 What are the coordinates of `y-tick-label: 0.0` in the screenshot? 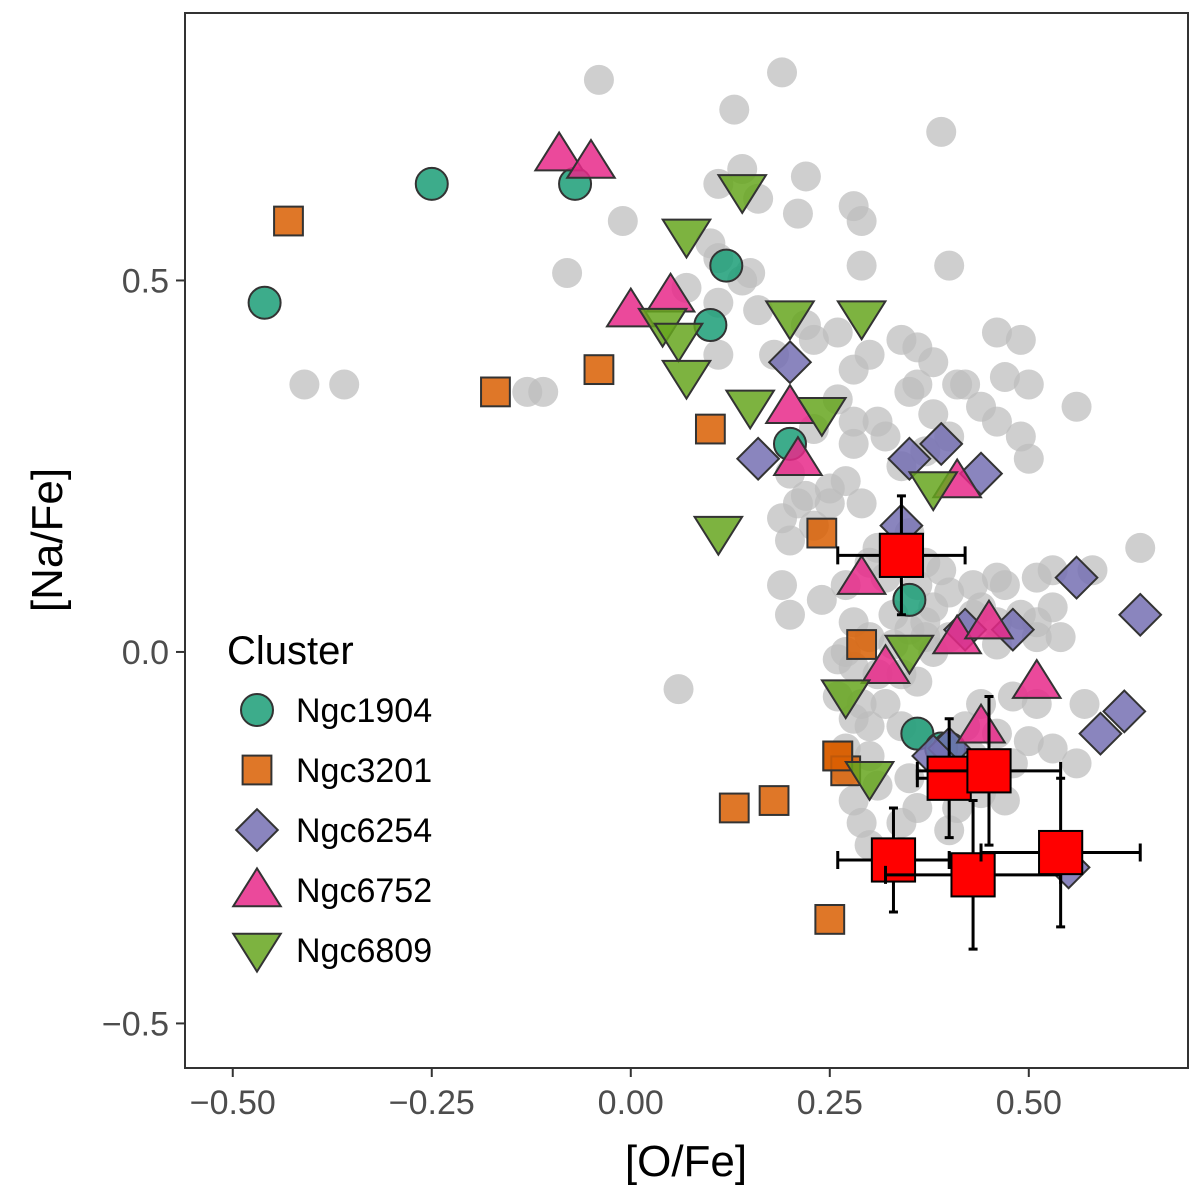 It's located at (145, 653).